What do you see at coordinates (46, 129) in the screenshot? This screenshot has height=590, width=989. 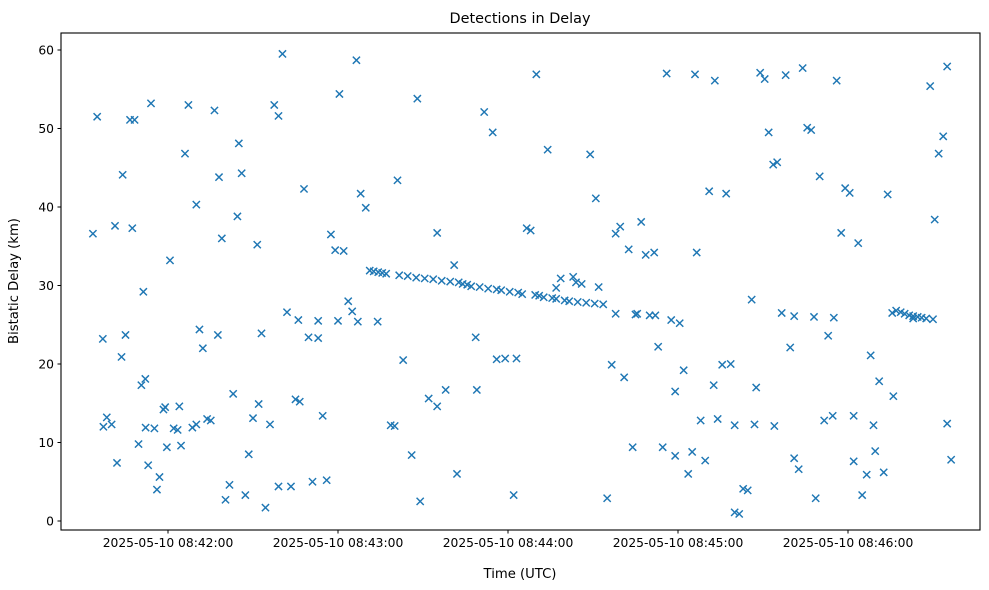 I see `y-tick-label: 50` at bounding box center [46, 129].